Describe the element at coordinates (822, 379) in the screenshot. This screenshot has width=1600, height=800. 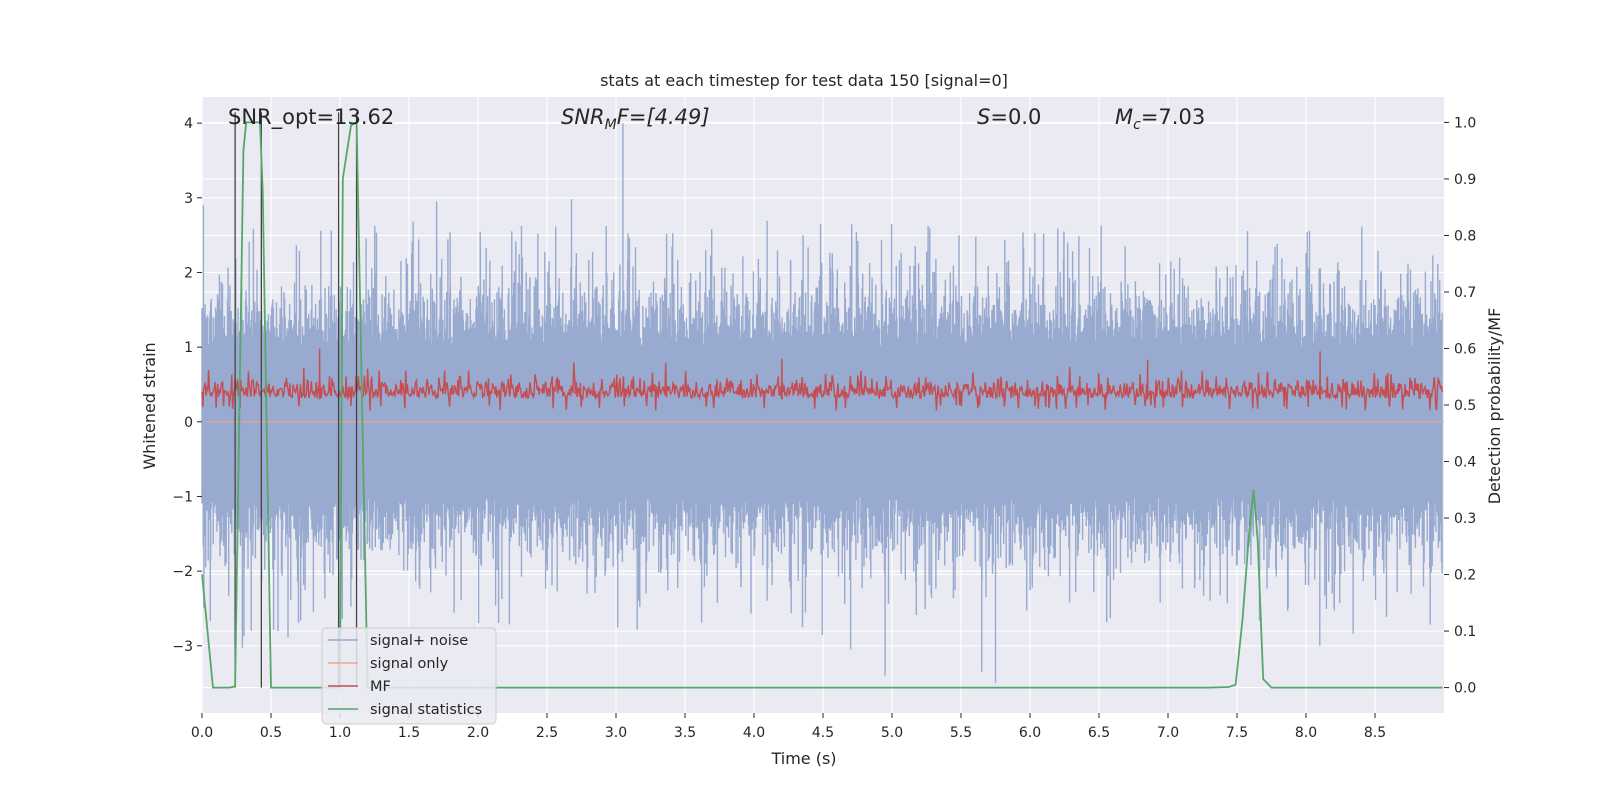
I see `series-mf` at that location.